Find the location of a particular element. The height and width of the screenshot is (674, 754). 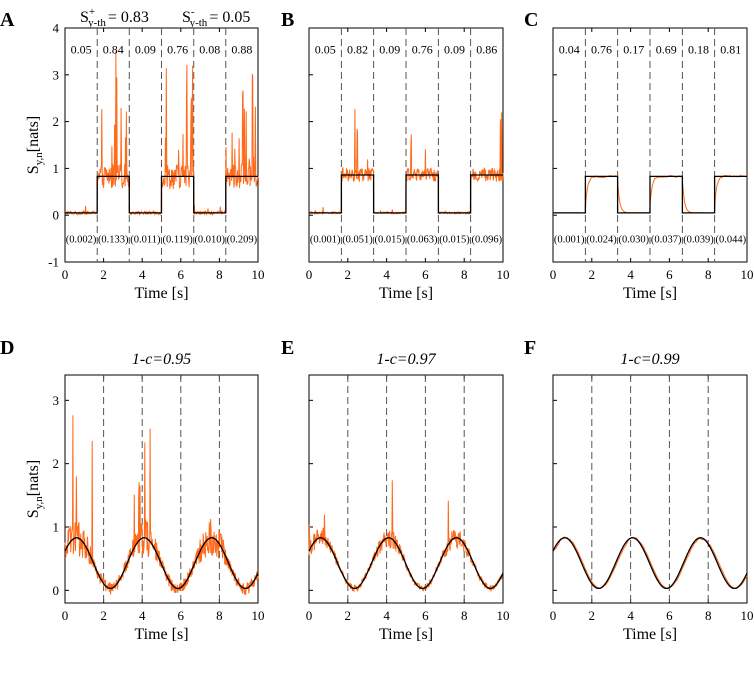

estimate-line-f is located at coordinates (650, 562).